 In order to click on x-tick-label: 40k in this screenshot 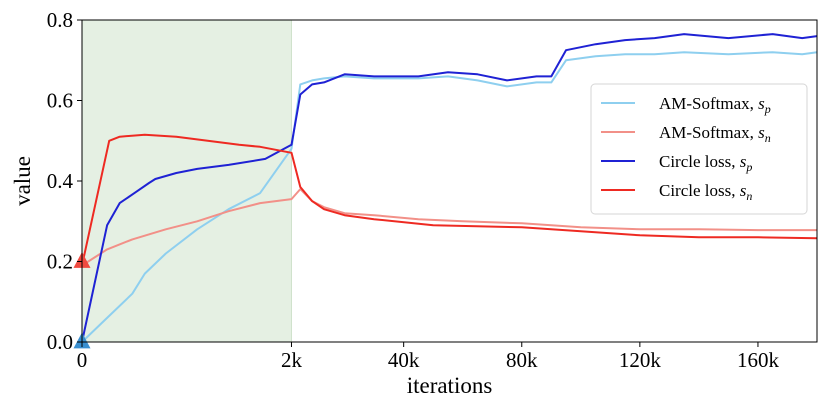, I will do `click(404, 360)`.